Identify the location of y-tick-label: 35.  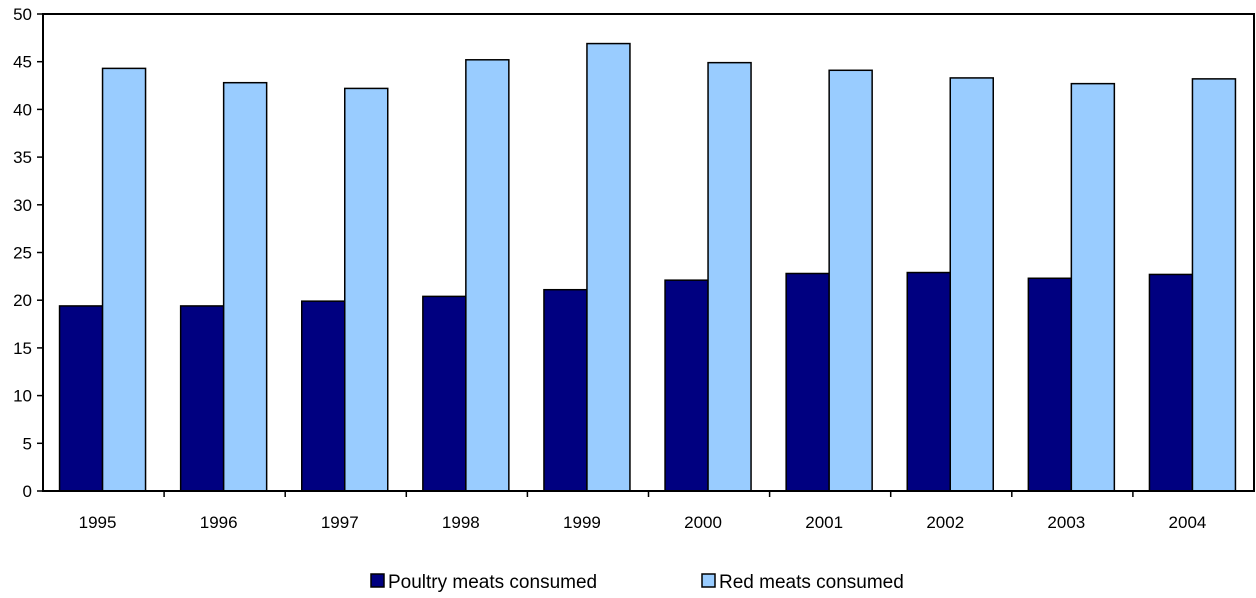
(22, 157).